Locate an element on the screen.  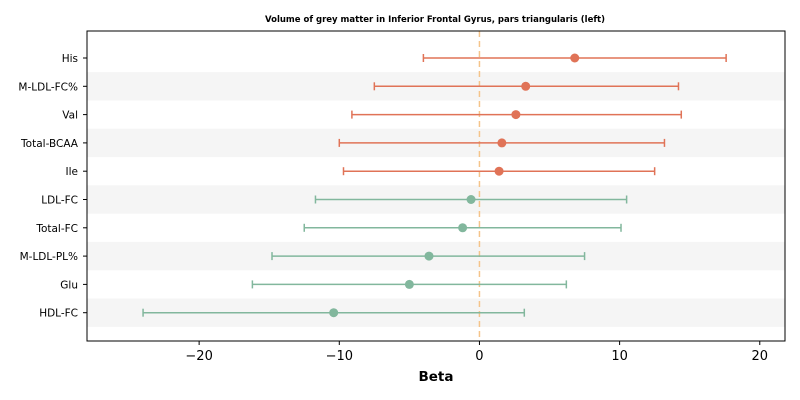
y-tick-label: Total-FC is located at coordinates (56, 229).